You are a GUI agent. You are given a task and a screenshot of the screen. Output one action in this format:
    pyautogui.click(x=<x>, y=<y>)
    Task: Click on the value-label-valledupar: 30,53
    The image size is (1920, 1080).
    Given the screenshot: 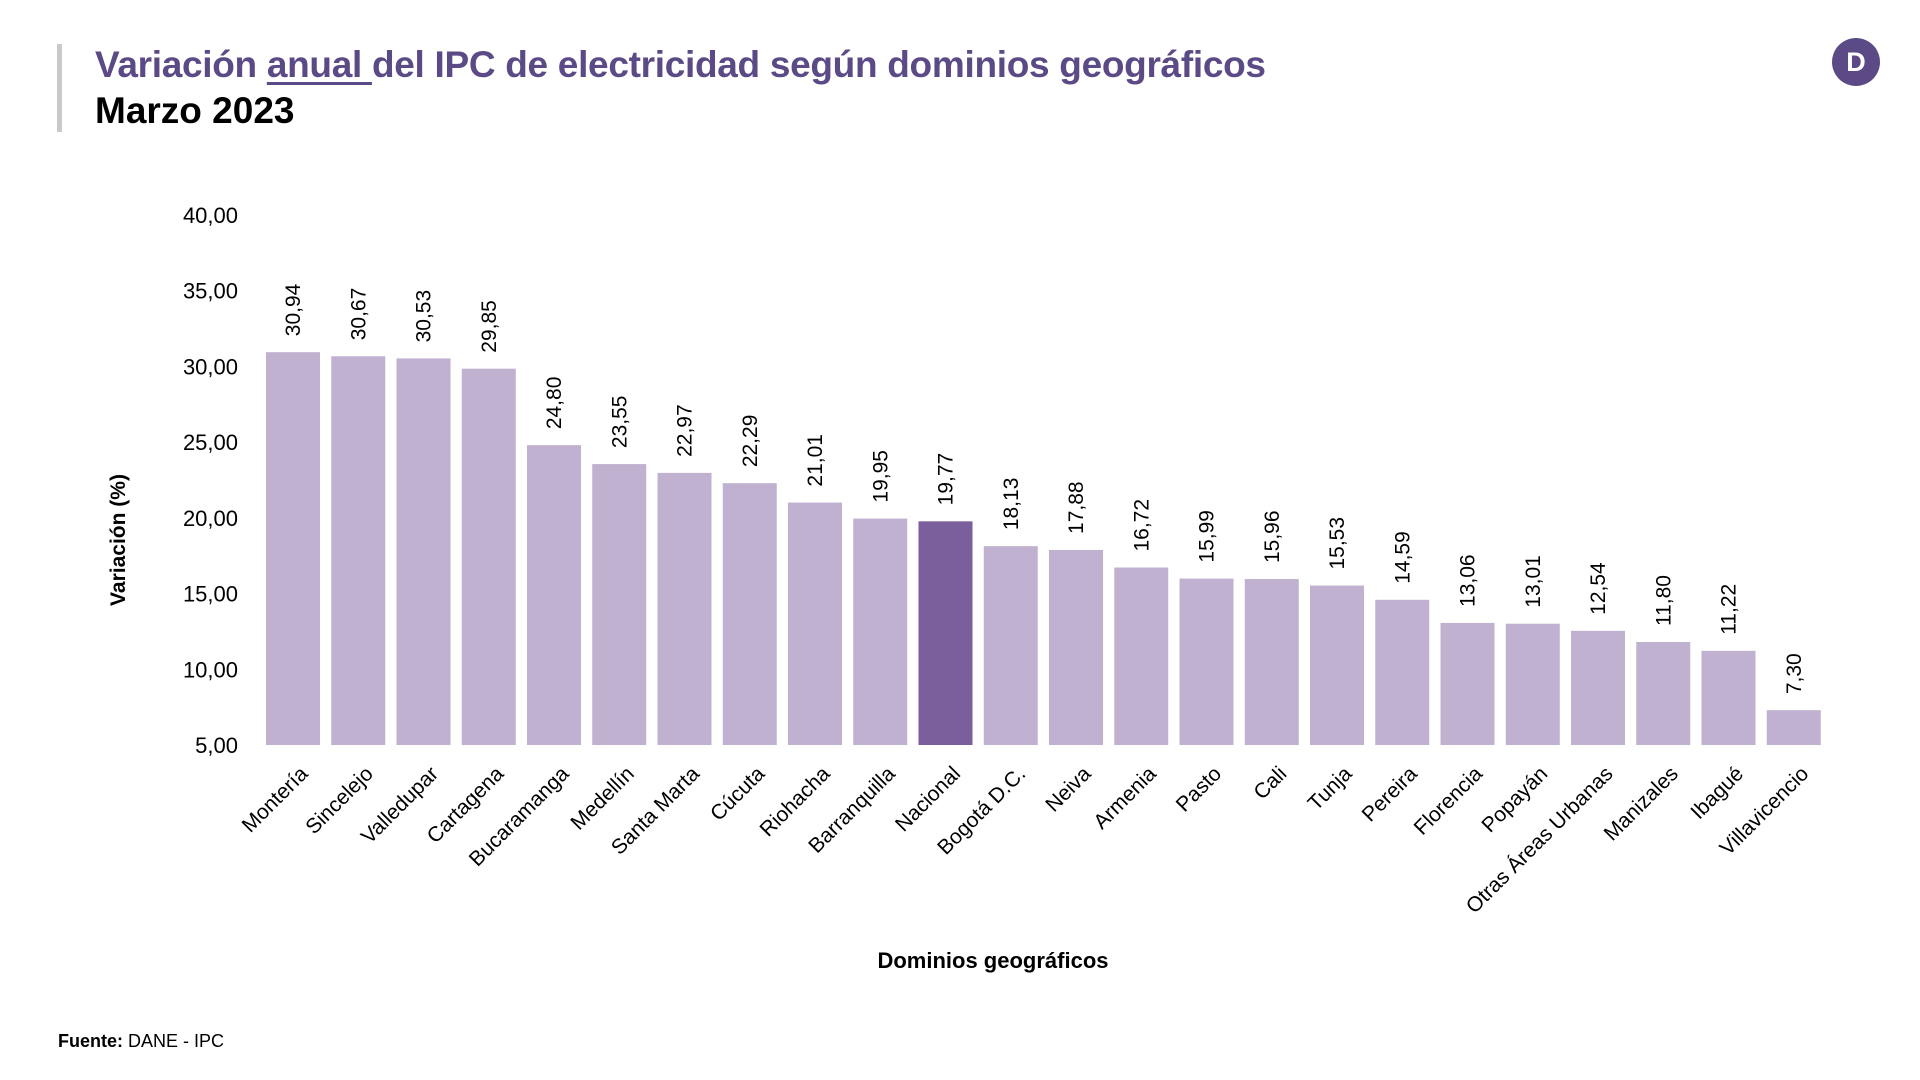 What is the action you would take?
    pyautogui.click(x=424, y=316)
    